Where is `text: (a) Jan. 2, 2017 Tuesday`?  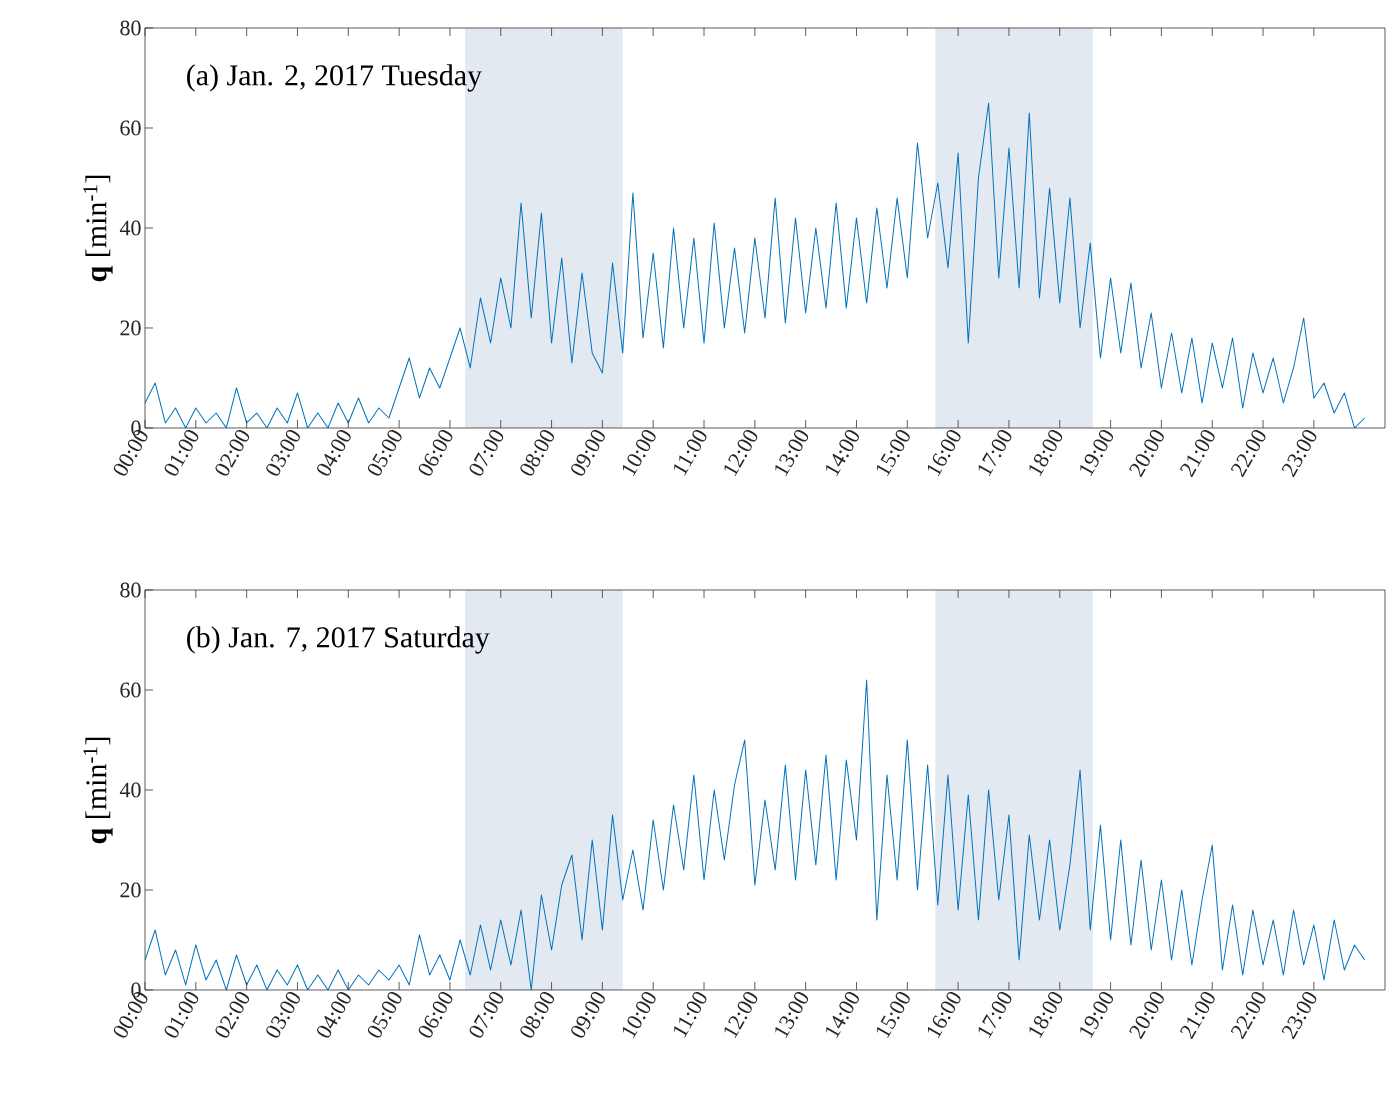
text: (a) Jan. 2, 2017 Tuesday is located at coordinates (335, 78).